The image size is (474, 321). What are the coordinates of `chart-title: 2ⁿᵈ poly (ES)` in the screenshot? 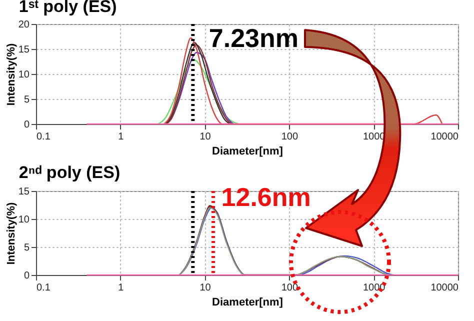 It's located at (69, 172).